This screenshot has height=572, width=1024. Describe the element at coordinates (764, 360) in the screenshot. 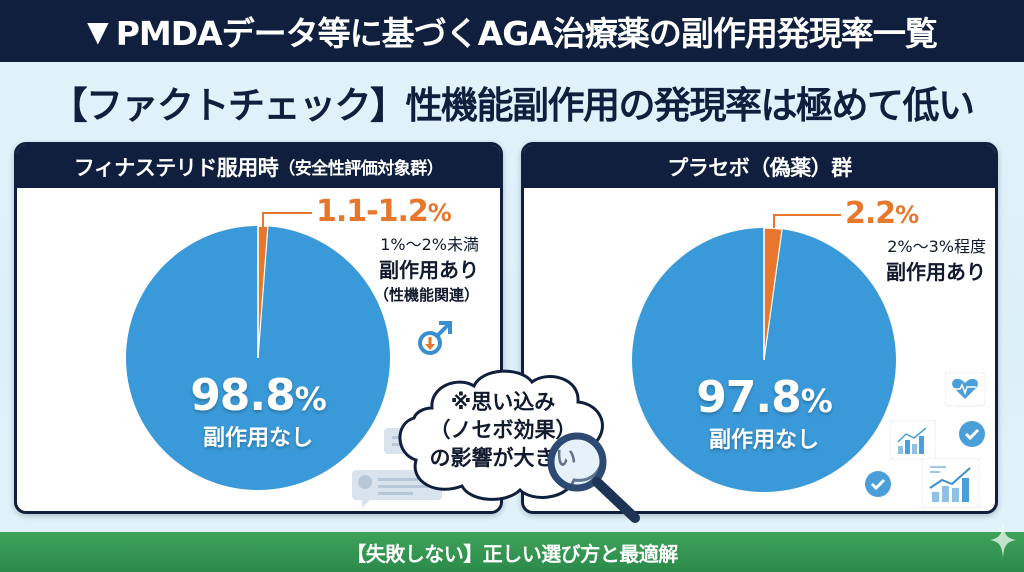

I see `placebo-pie-chart` at that location.